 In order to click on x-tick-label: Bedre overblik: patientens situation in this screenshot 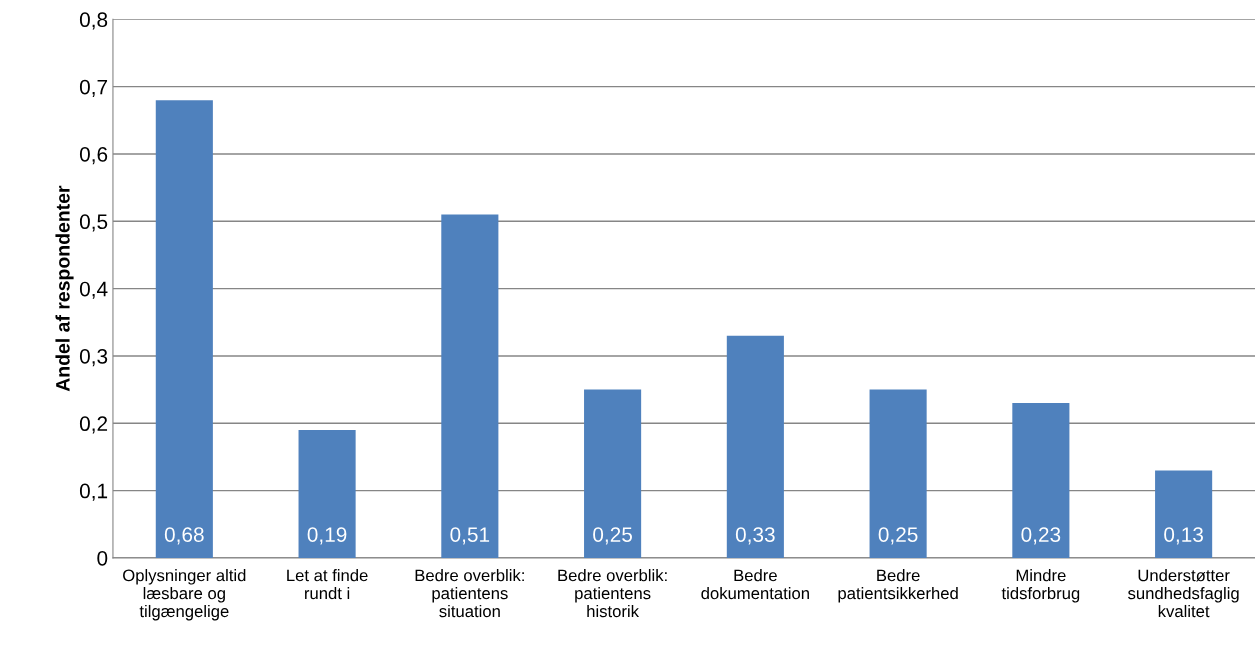, I will do `click(469, 593)`.